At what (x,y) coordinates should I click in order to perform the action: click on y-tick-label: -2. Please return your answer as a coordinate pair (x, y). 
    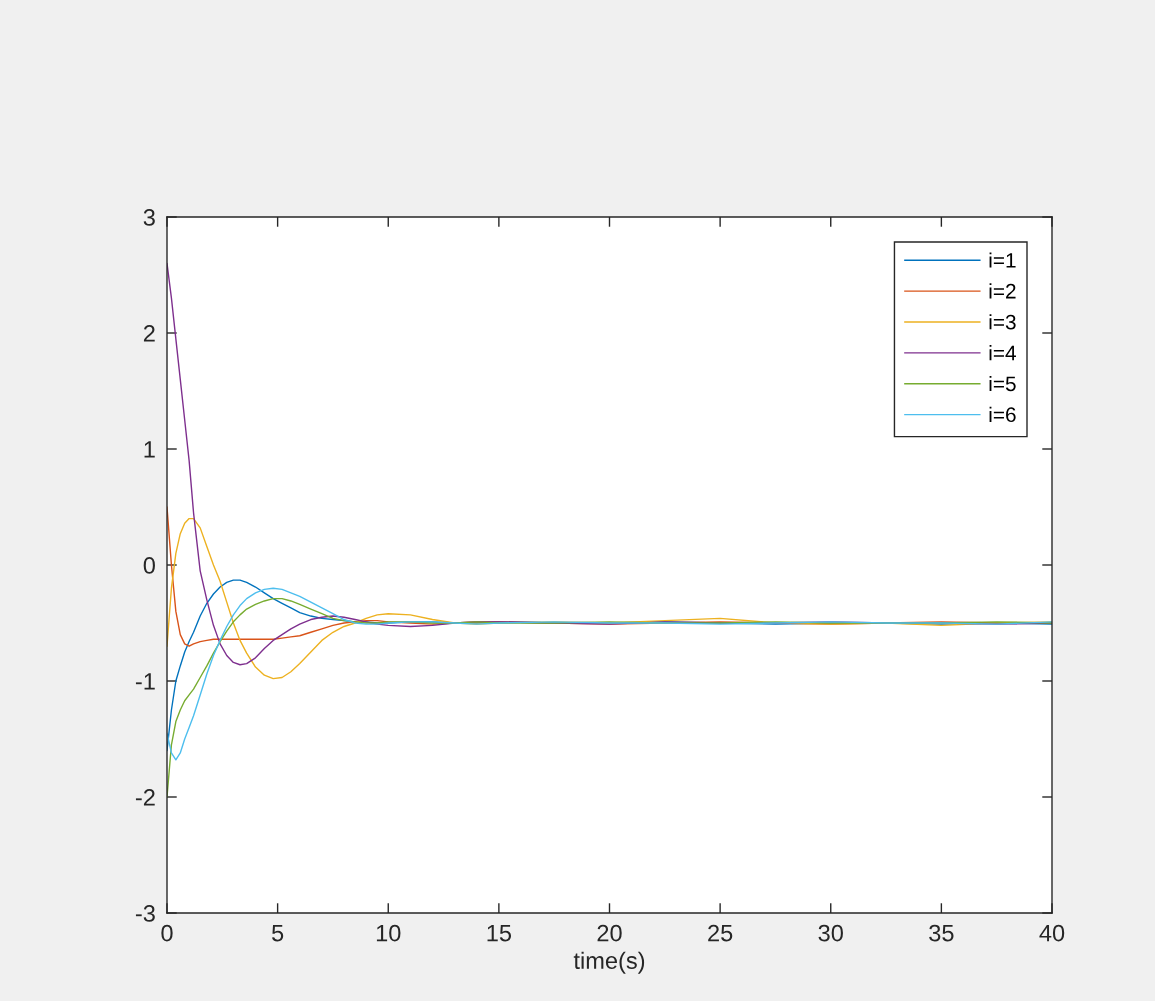
    Looking at the image, I should click on (145, 797).